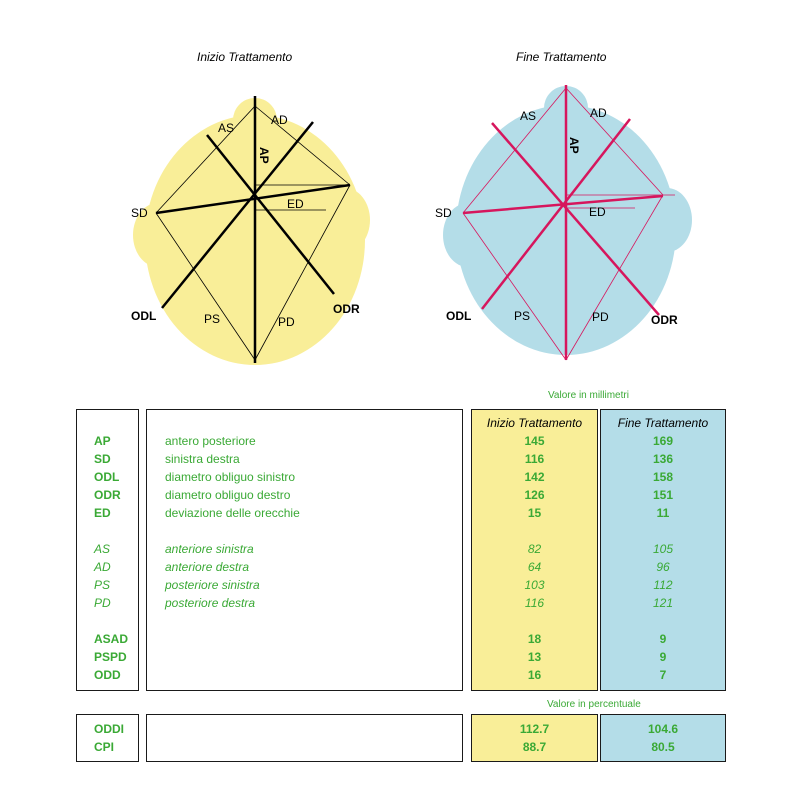 The height and width of the screenshot is (801, 800). Describe the element at coordinates (253, 233) in the screenshot. I see `start-thin-lines` at that location.